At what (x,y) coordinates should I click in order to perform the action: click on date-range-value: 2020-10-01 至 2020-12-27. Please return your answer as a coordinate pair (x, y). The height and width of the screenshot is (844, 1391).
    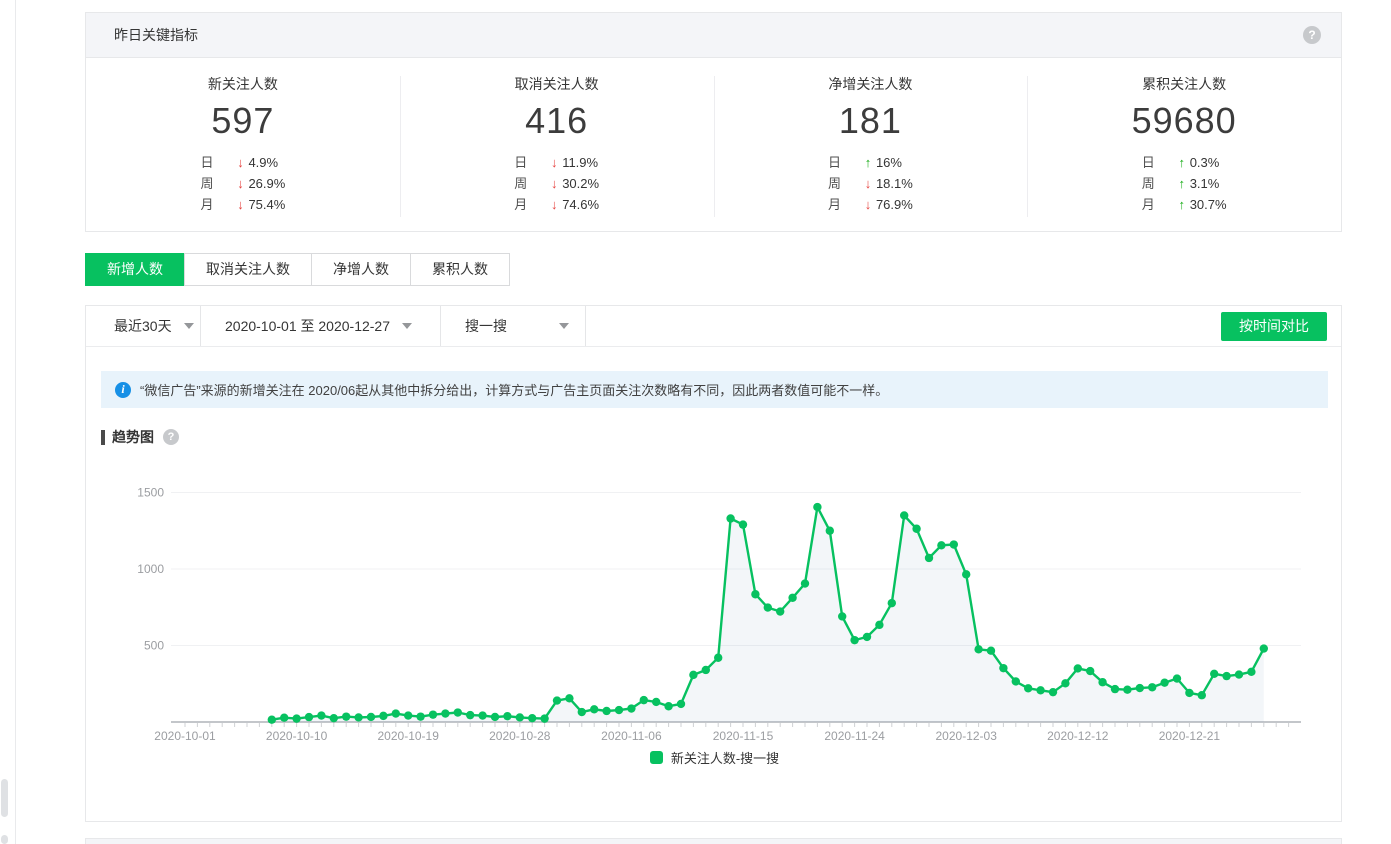
    Looking at the image, I should click on (308, 326).